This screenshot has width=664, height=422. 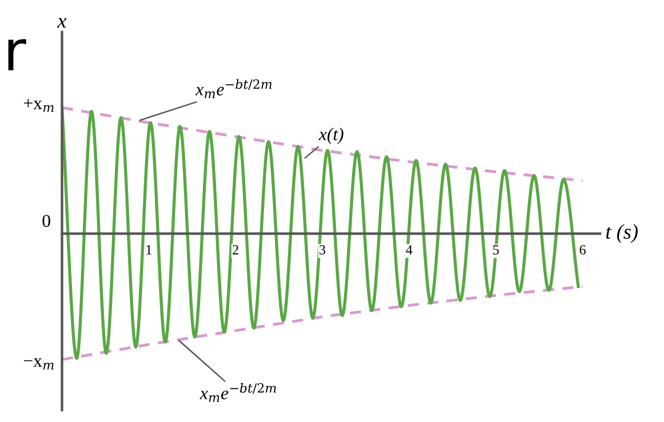 I want to click on annotation: x(t), so click(x=331, y=136).